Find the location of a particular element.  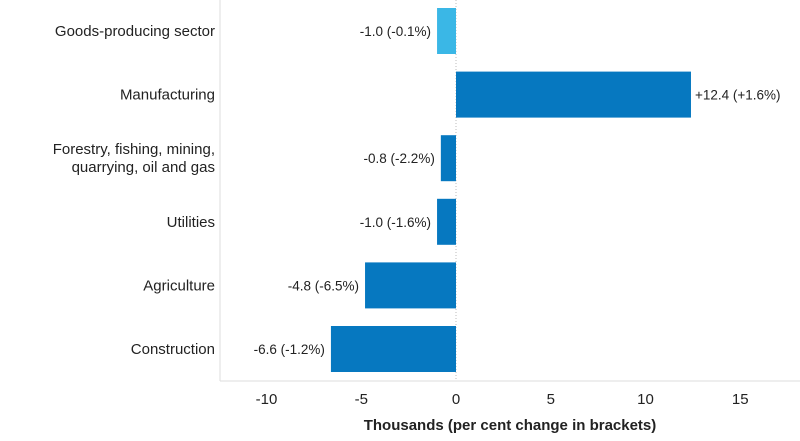

category-label: Manufacturing is located at coordinates (167, 95).